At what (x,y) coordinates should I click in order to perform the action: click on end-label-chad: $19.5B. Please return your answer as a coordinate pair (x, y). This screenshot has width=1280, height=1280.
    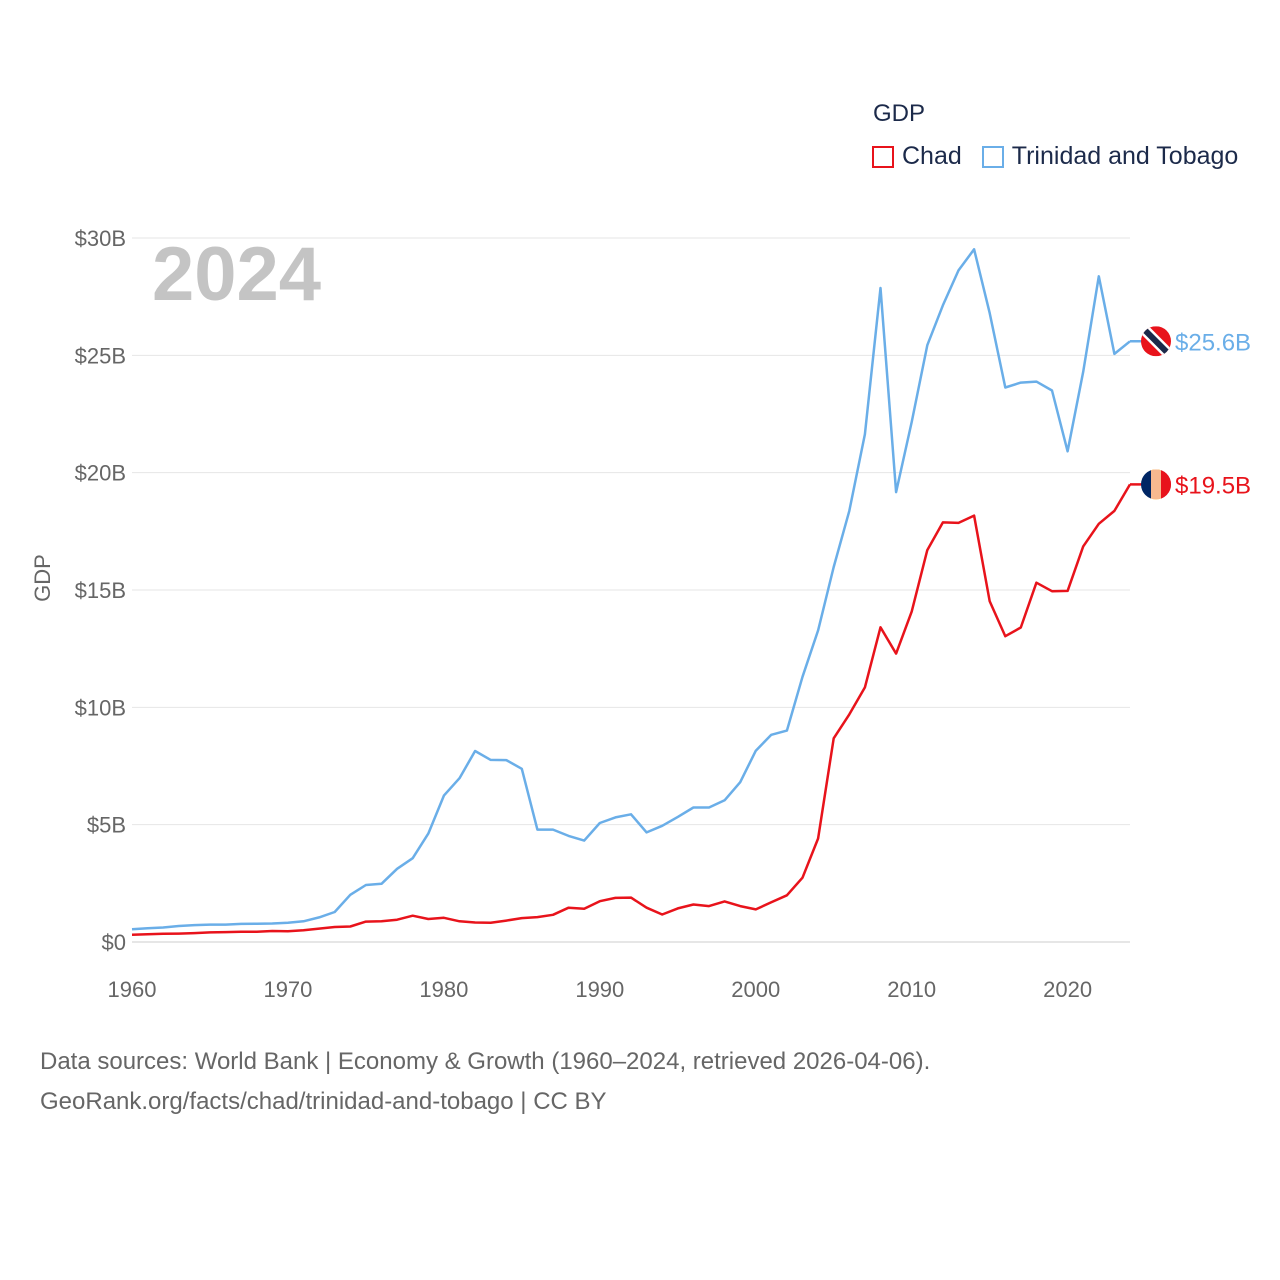
    Looking at the image, I should click on (1213, 485).